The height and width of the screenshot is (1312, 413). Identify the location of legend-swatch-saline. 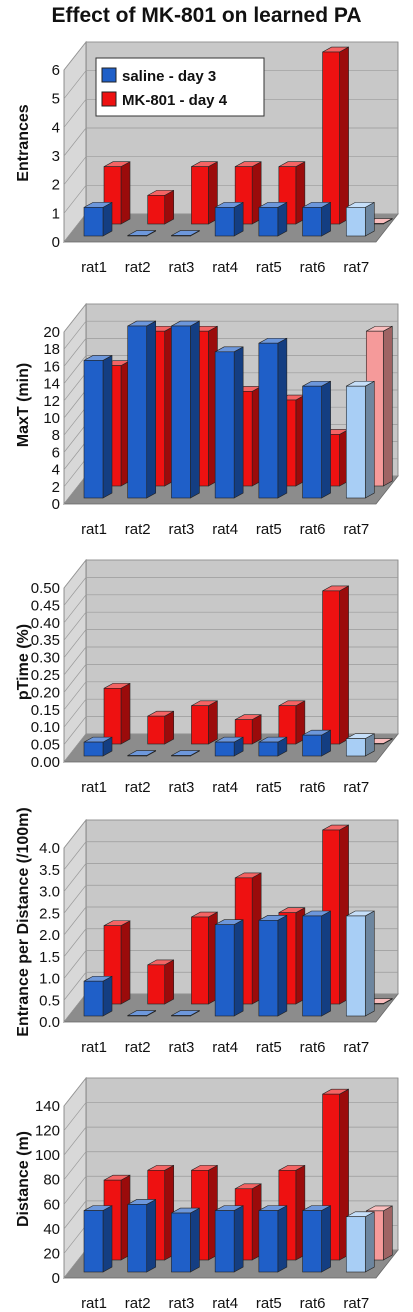
(109, 75).